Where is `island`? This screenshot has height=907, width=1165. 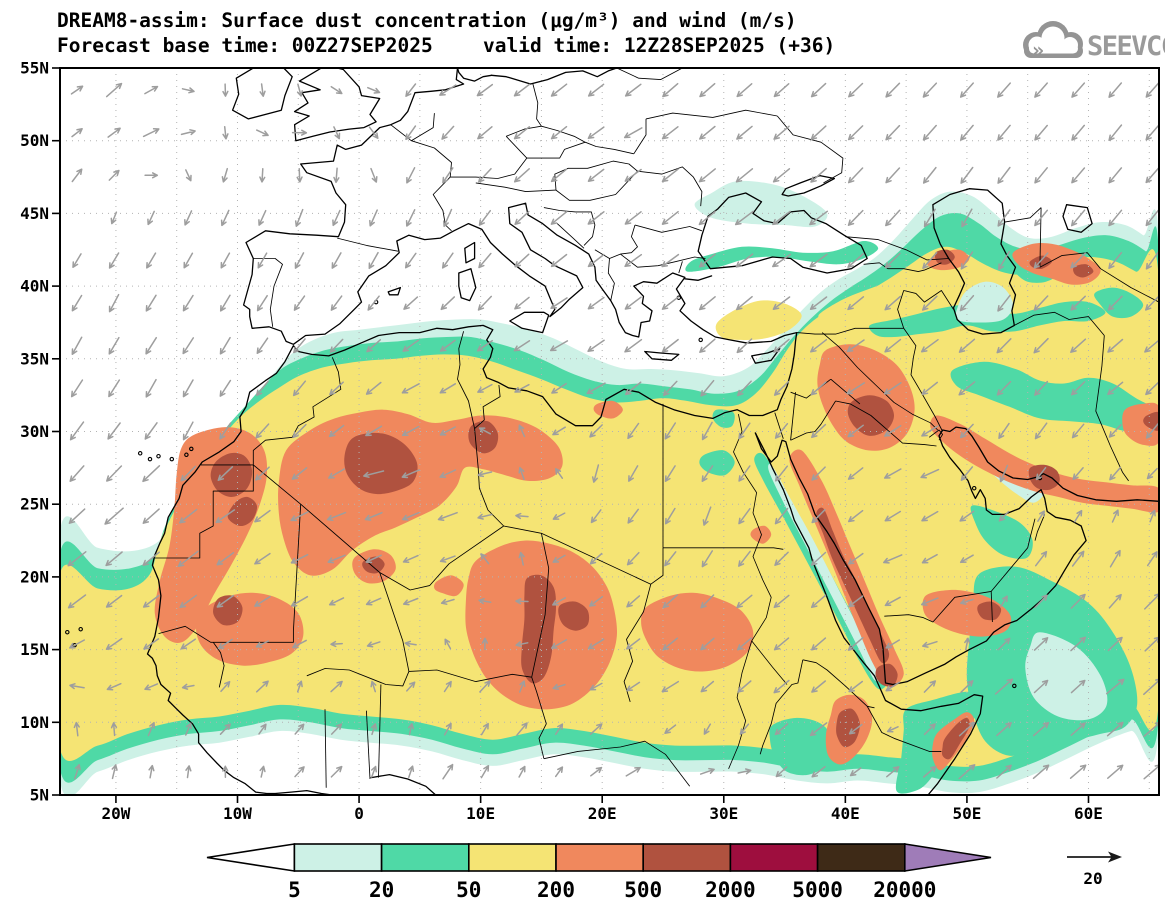
island is located at coordinates (150, 459).